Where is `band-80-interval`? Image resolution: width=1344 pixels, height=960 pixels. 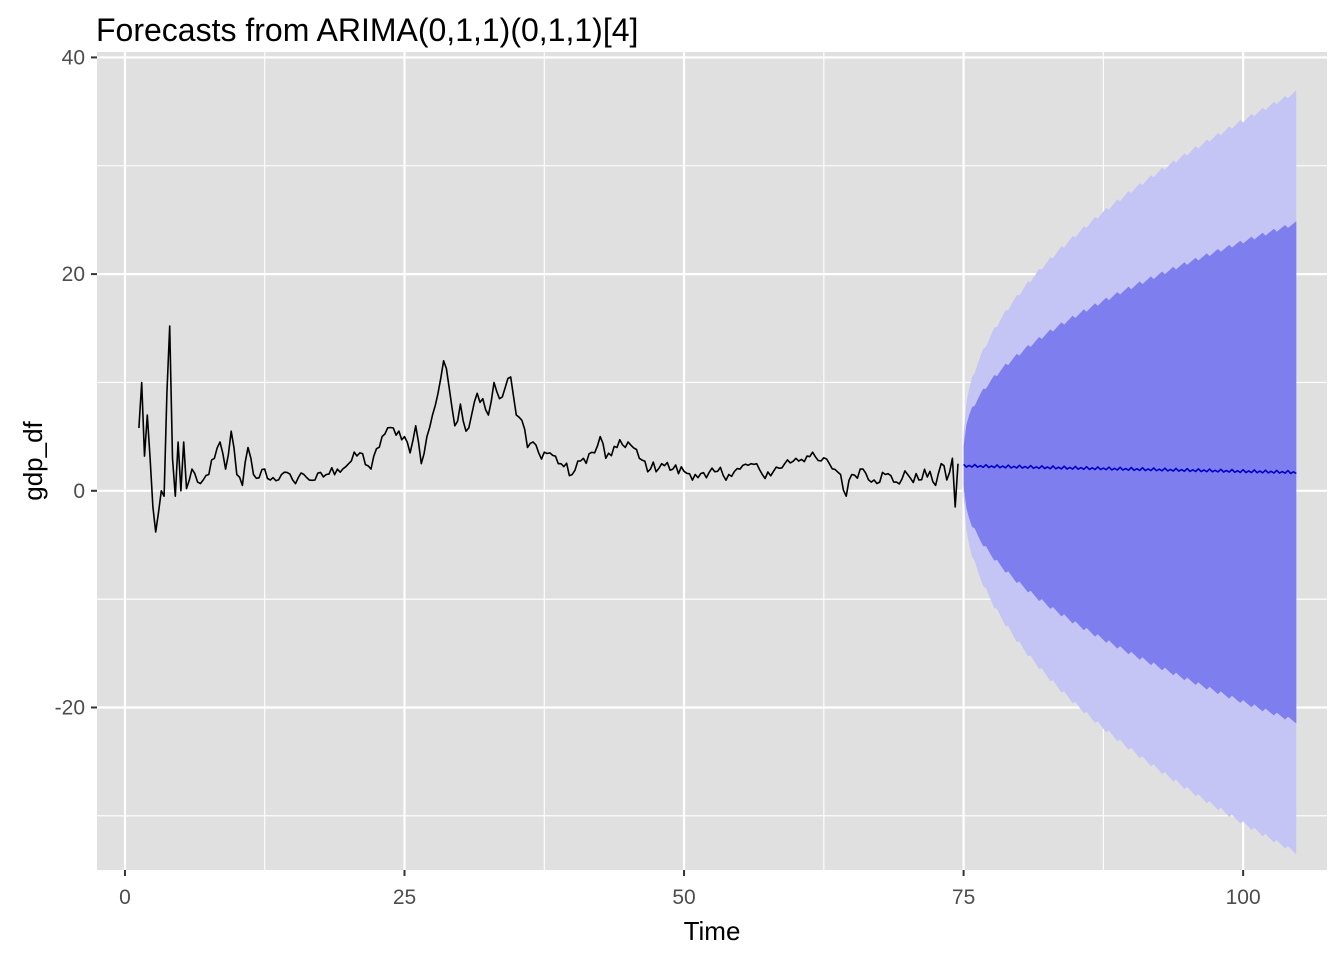
band-80-interval is located at coordinates (1130, 472).